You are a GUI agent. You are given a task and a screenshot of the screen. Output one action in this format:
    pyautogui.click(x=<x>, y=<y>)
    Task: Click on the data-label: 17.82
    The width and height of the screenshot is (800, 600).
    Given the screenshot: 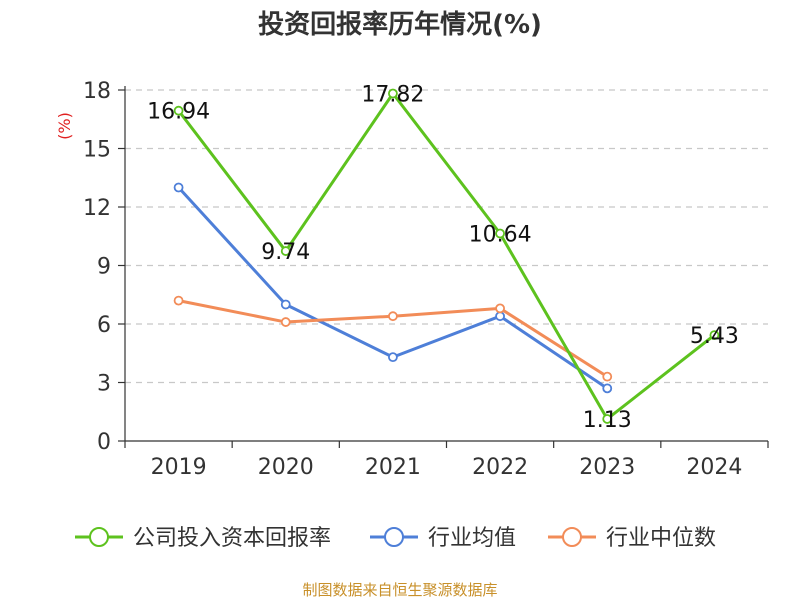 What is the action you would take?
    pyautogui.click(x=392, y=95)
    